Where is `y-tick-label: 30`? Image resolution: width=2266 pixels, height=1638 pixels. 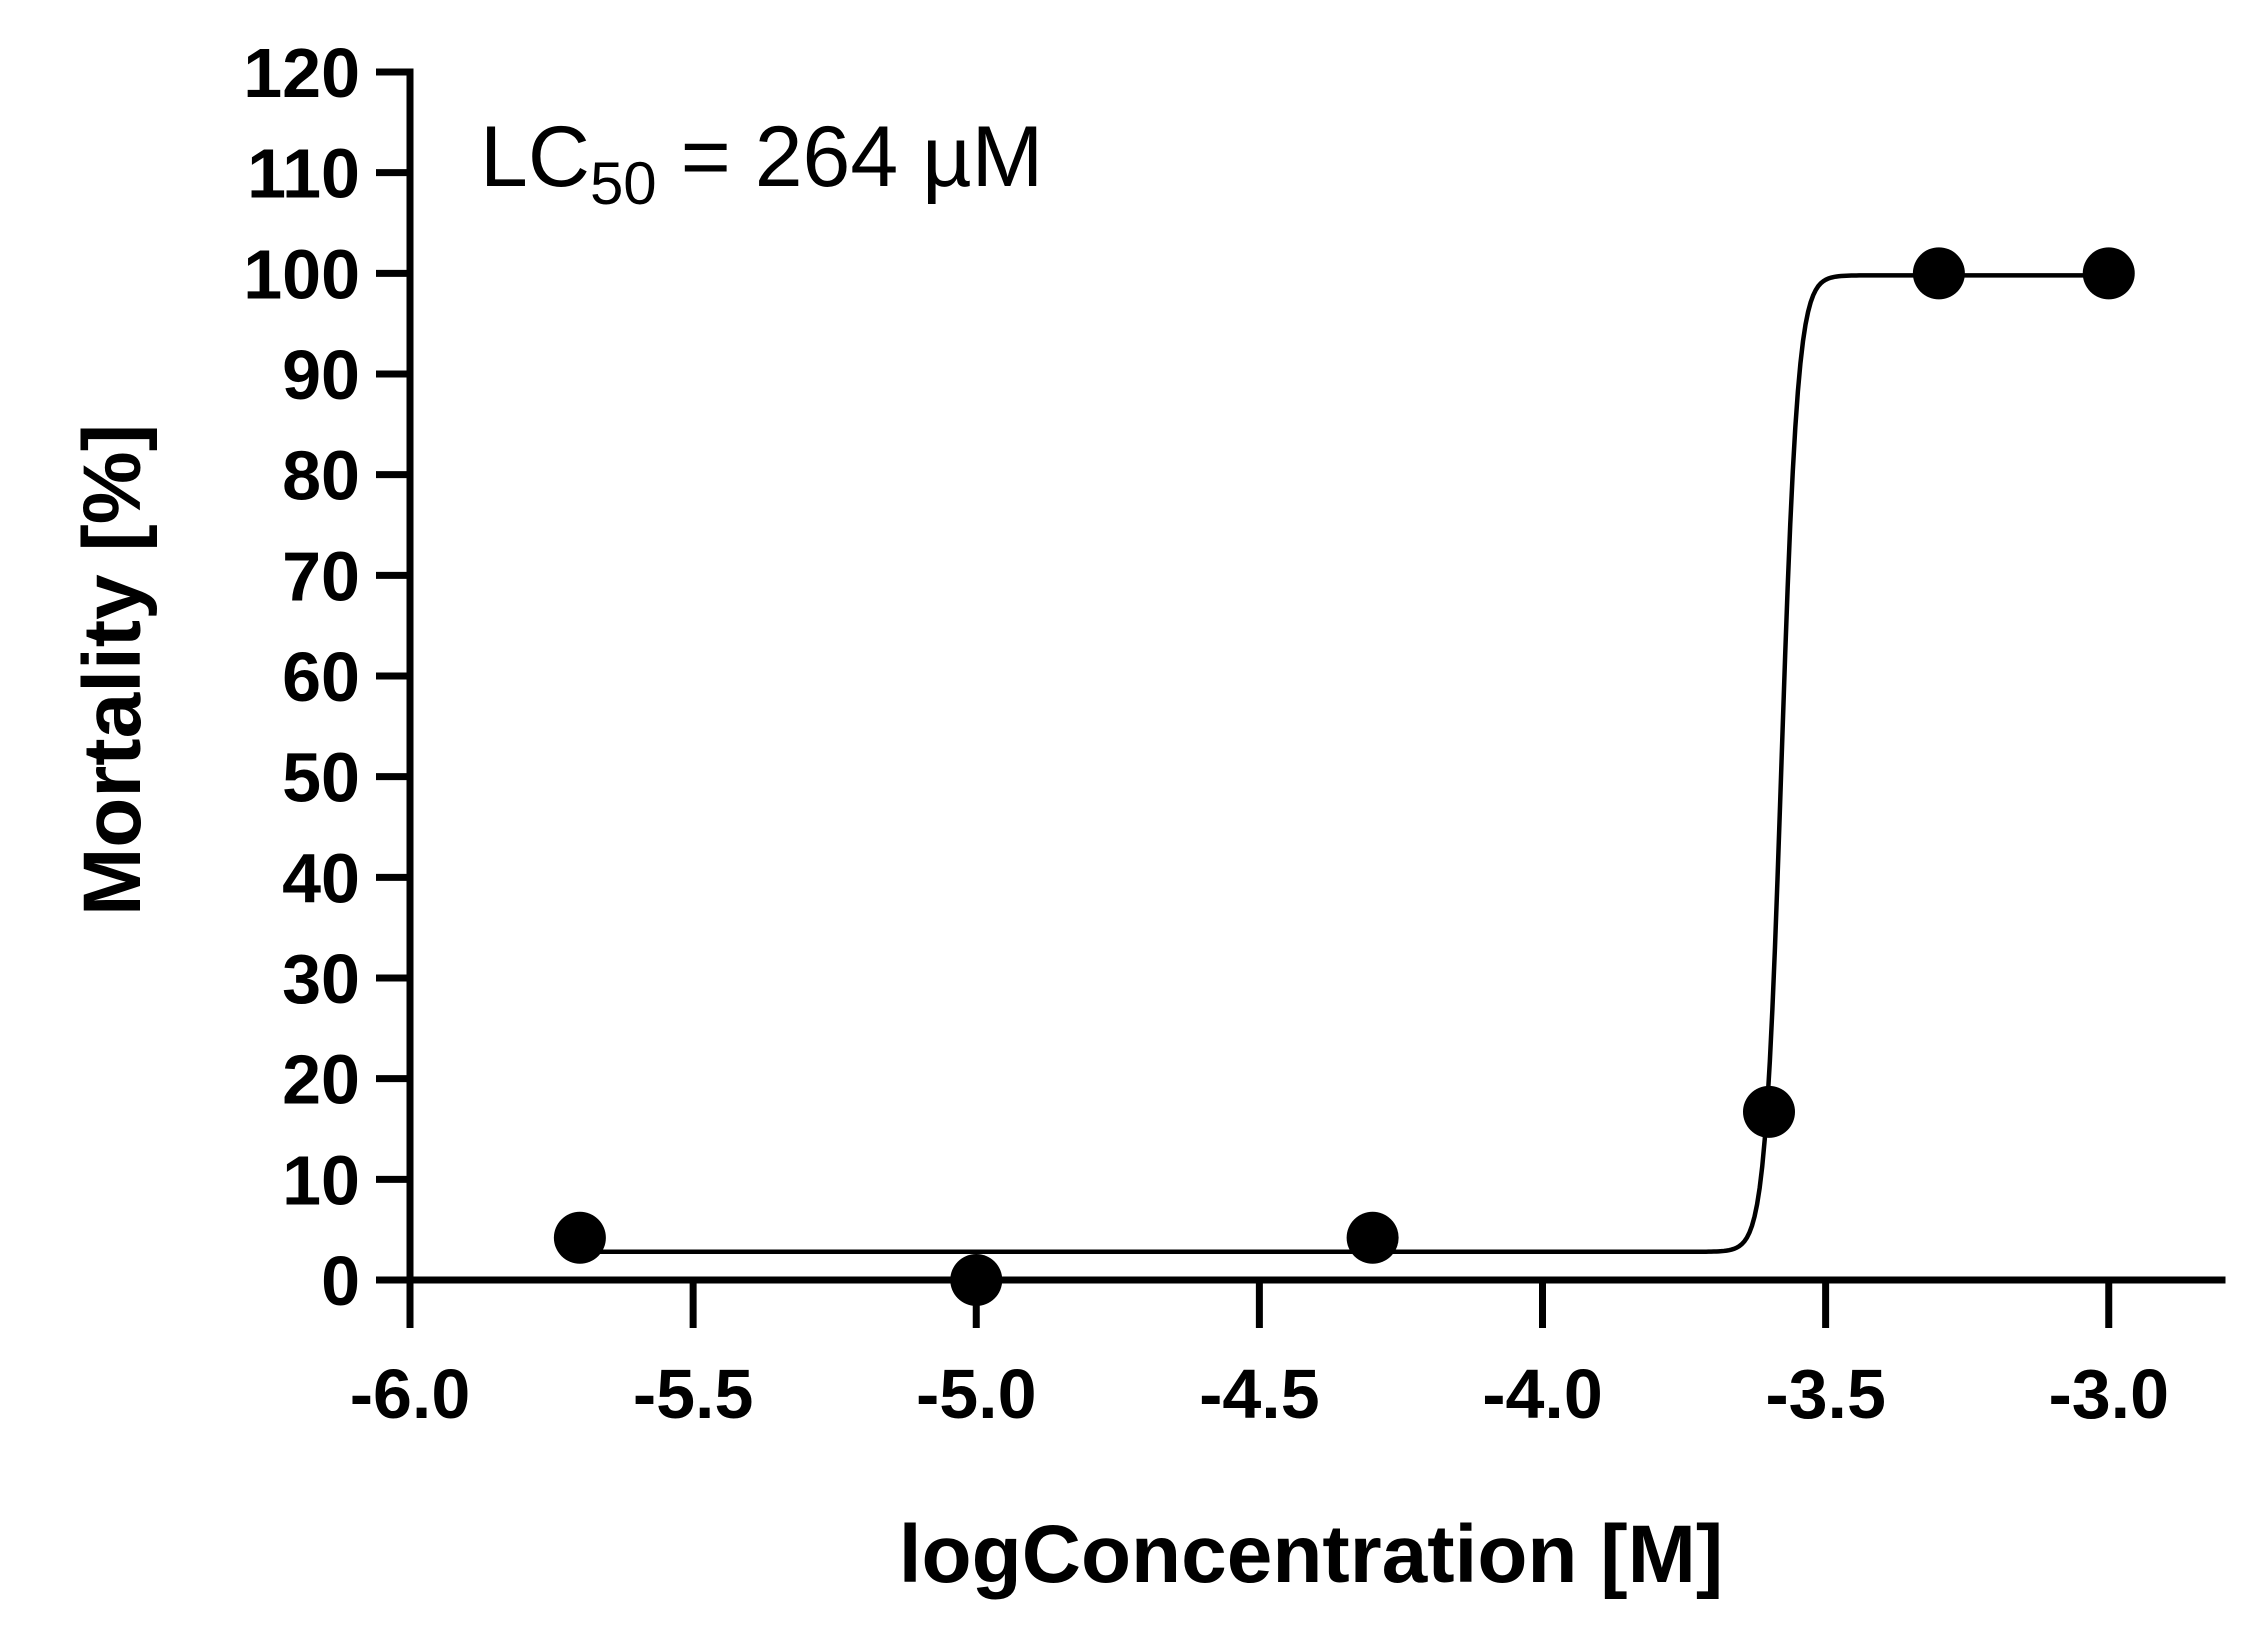
y-tick-label: 30 is located at coordinates (321, 979).